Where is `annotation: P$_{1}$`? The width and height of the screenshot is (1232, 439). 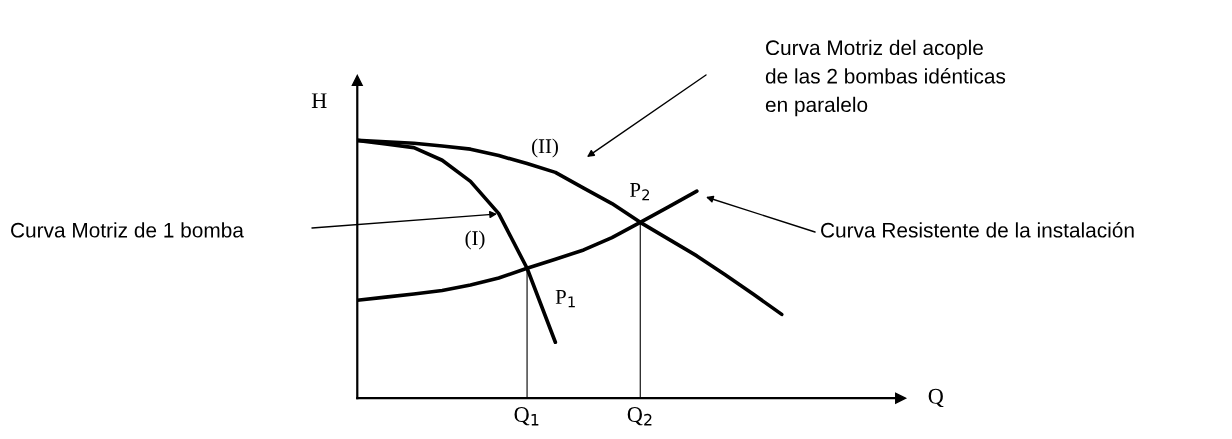 annotation: P$_{1}$ is located at coordinates (565, 299).